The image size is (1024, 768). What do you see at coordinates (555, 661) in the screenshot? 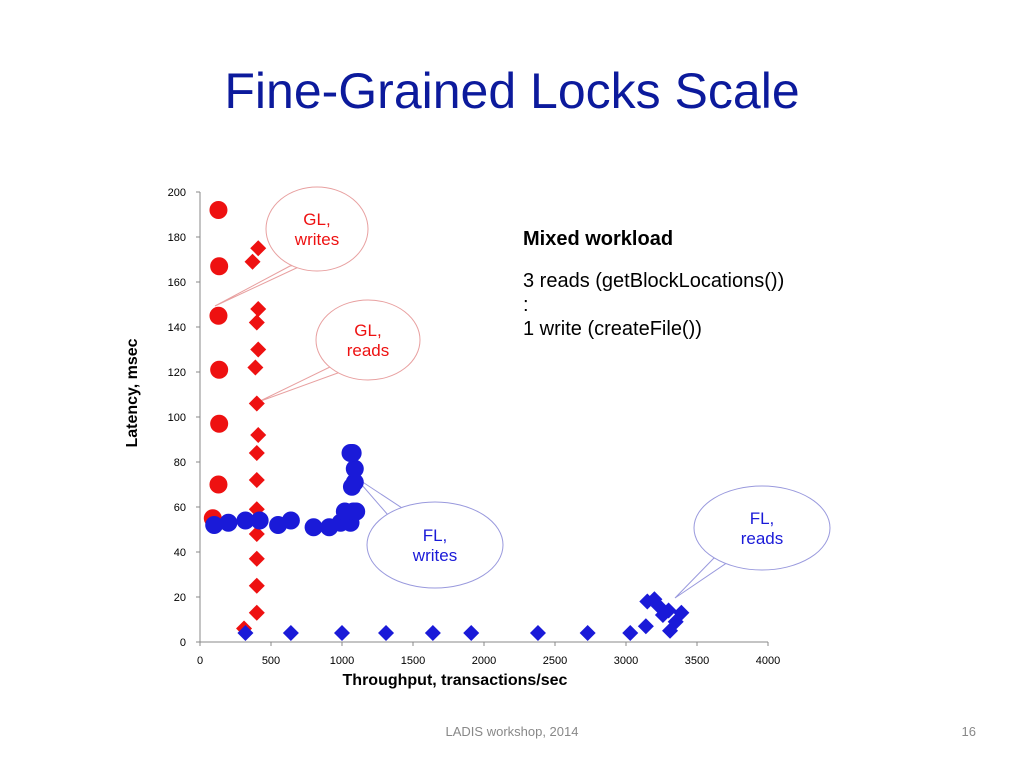
I see `x-tick-label: 2500` at bounding box center [555, 661].